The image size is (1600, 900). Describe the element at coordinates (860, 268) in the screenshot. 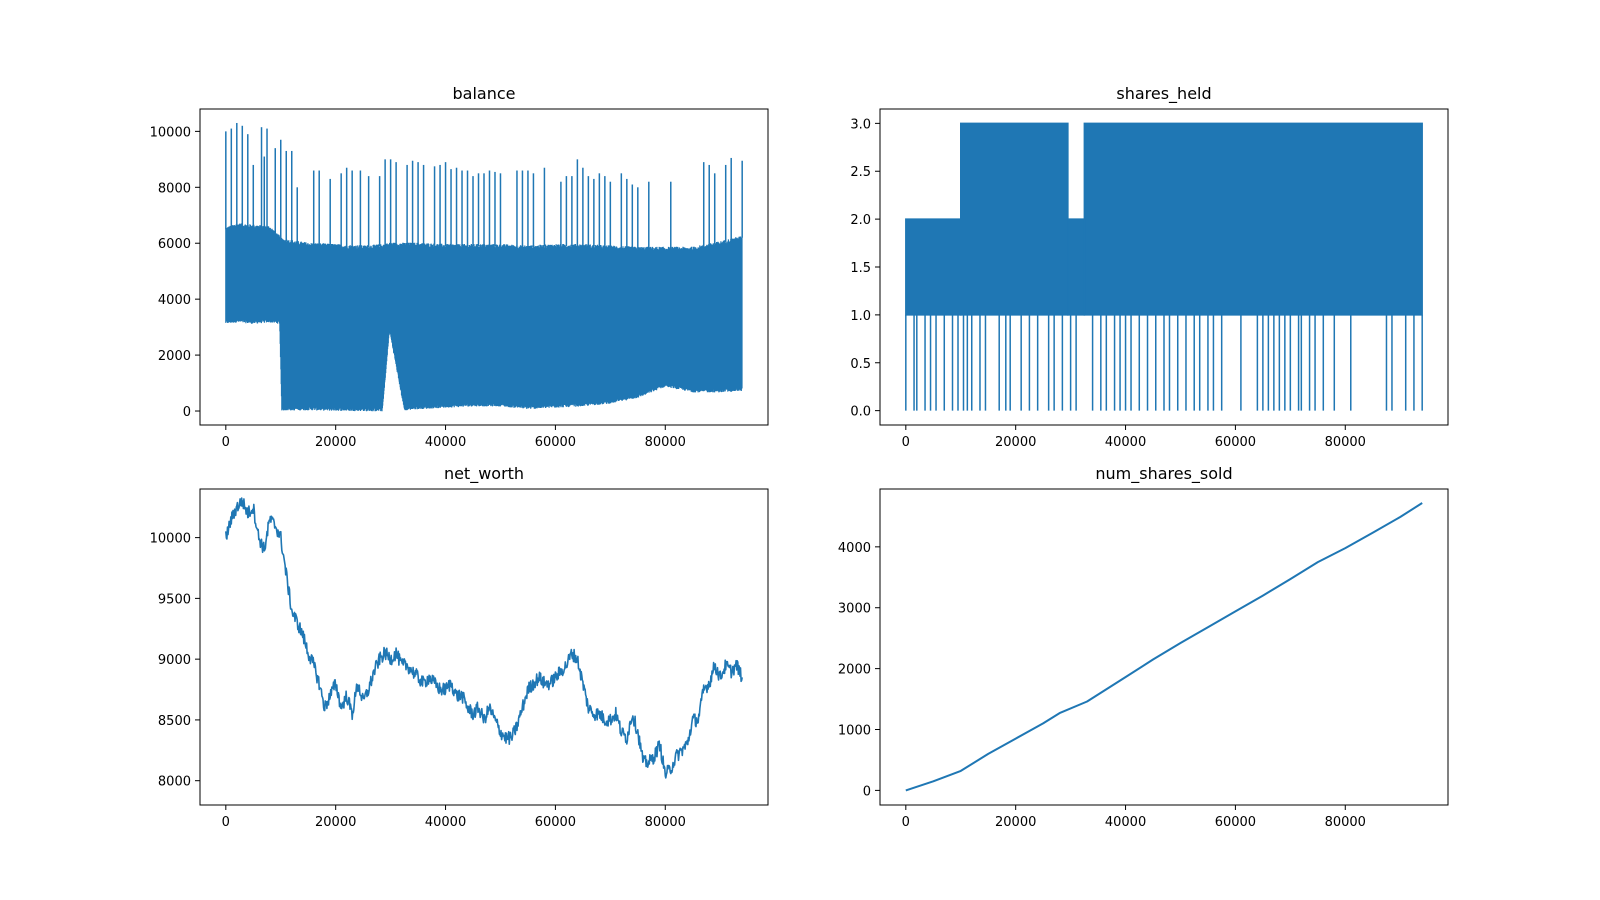

I see `y-tick-label: 1.5` at that location.